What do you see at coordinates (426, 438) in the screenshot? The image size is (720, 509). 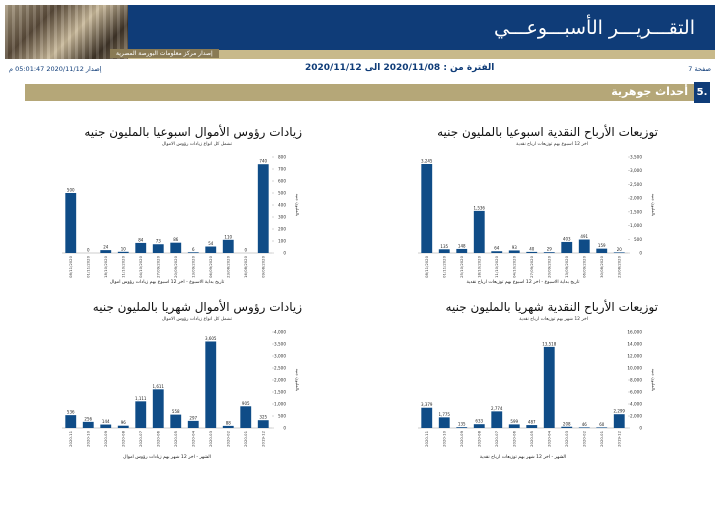 I see `x-tick-label: 2020-11` at bounding box center [426, 438].